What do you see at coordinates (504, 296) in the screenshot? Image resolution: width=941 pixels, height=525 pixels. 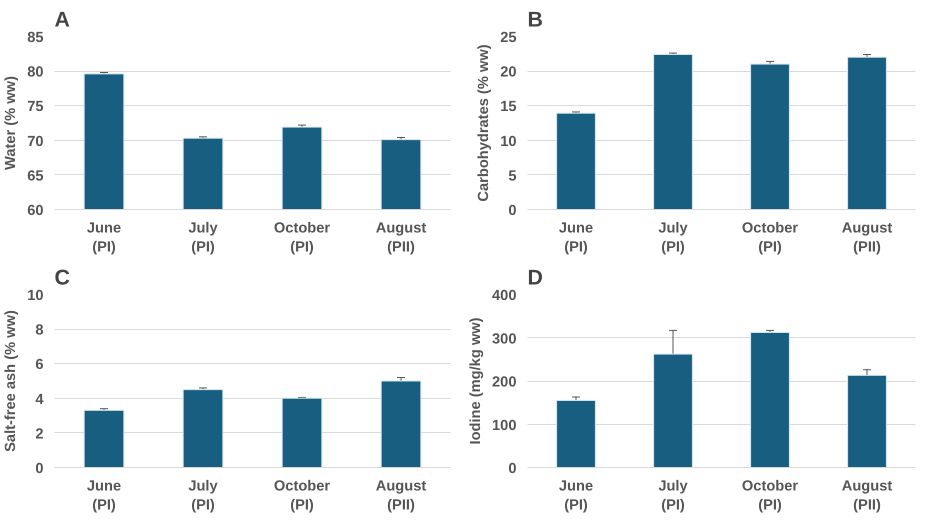 I see `y-tick-label: 400` at bounding box center [504, 296].